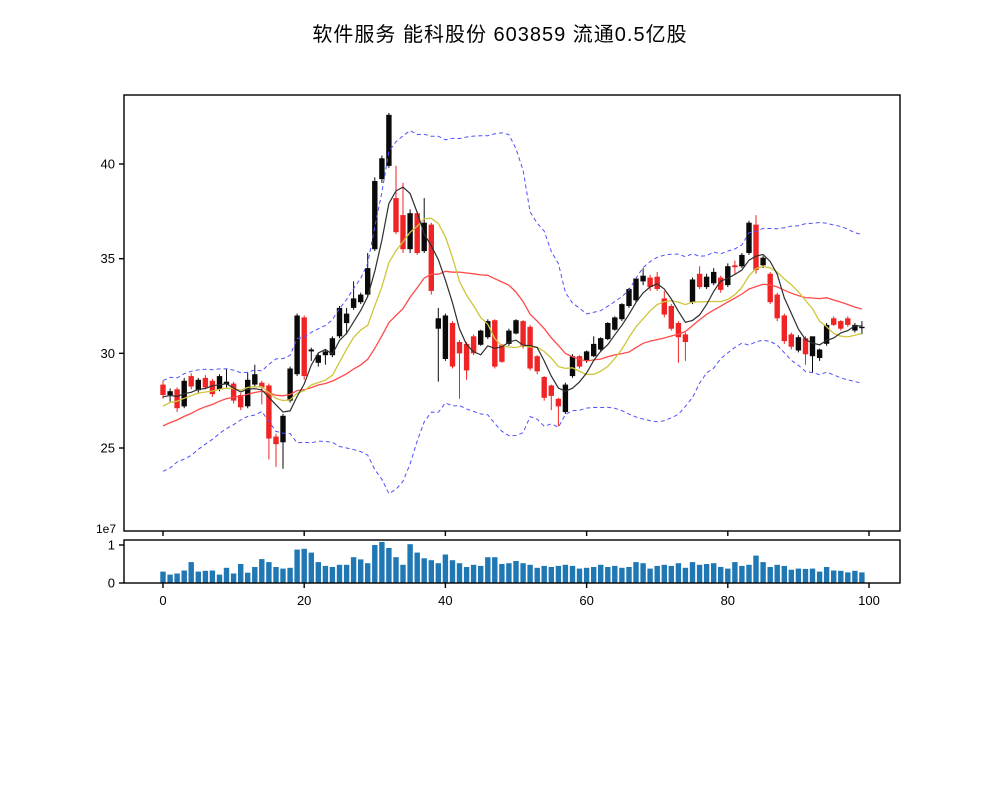 The height and width of the screenshot is (800, 1000). I want to click on x-axis-tick-label: 20, so click(304, 600).